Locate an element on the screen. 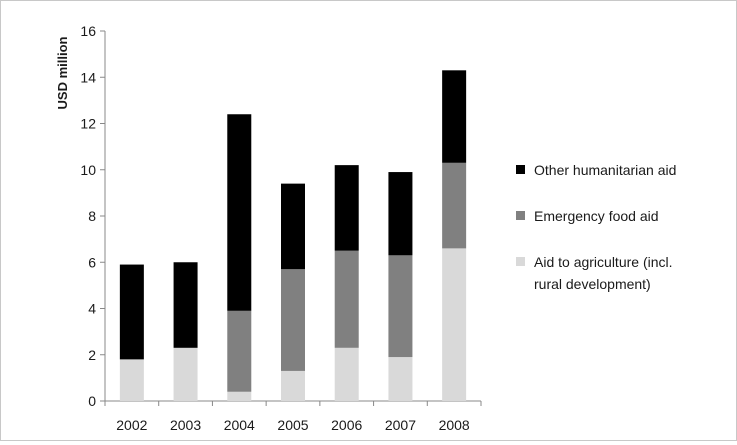  x-tick-label: 2007 is located at coordinates (400, 425).